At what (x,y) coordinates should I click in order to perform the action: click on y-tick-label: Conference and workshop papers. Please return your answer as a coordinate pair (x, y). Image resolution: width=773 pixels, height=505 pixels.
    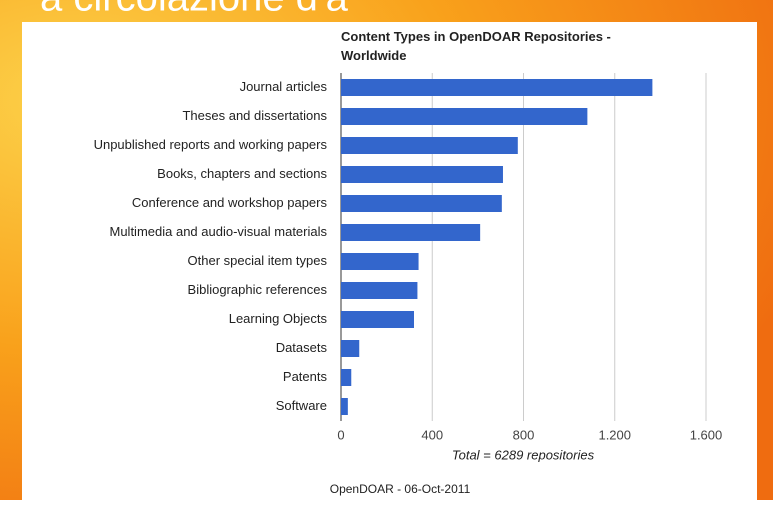
    Looking at the image, I should click on (230, 202).